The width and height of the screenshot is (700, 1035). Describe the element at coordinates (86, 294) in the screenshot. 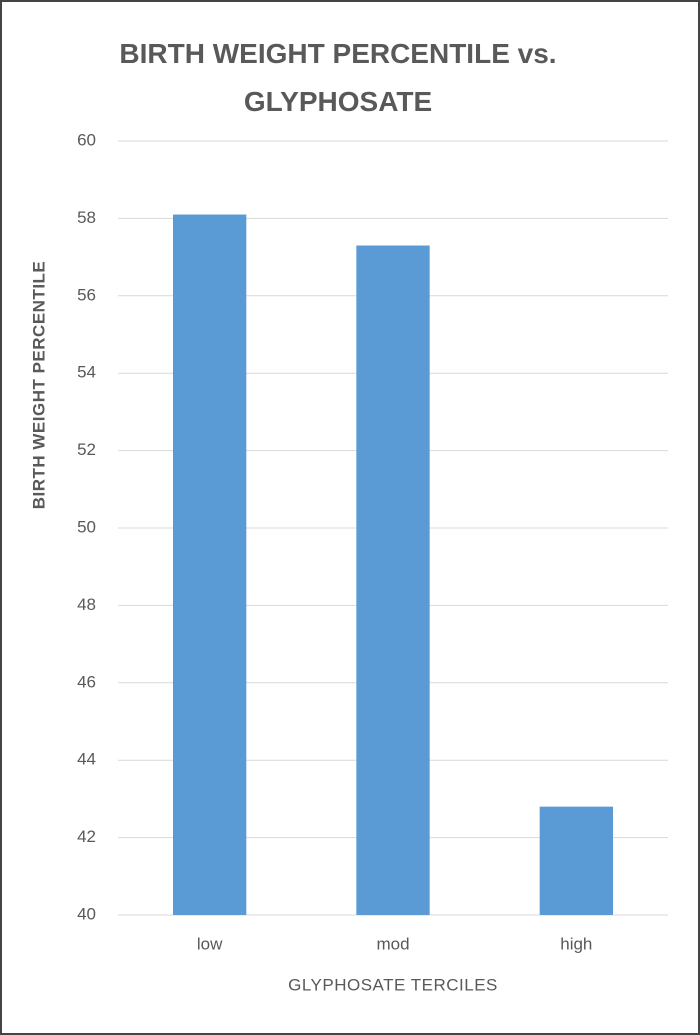

I see `y-tick-label: 56` at that location.